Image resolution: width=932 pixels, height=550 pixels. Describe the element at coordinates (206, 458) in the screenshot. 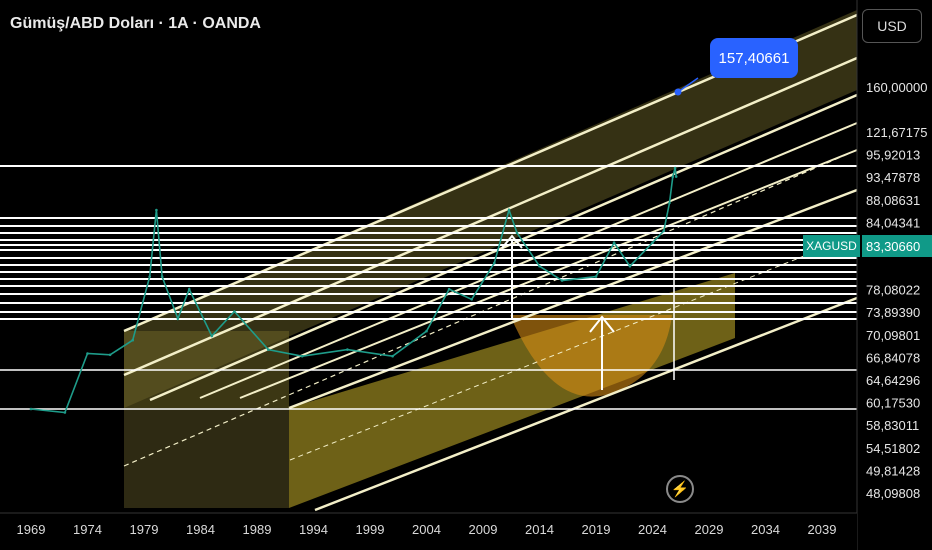

I see `left-box-lower` at that location.